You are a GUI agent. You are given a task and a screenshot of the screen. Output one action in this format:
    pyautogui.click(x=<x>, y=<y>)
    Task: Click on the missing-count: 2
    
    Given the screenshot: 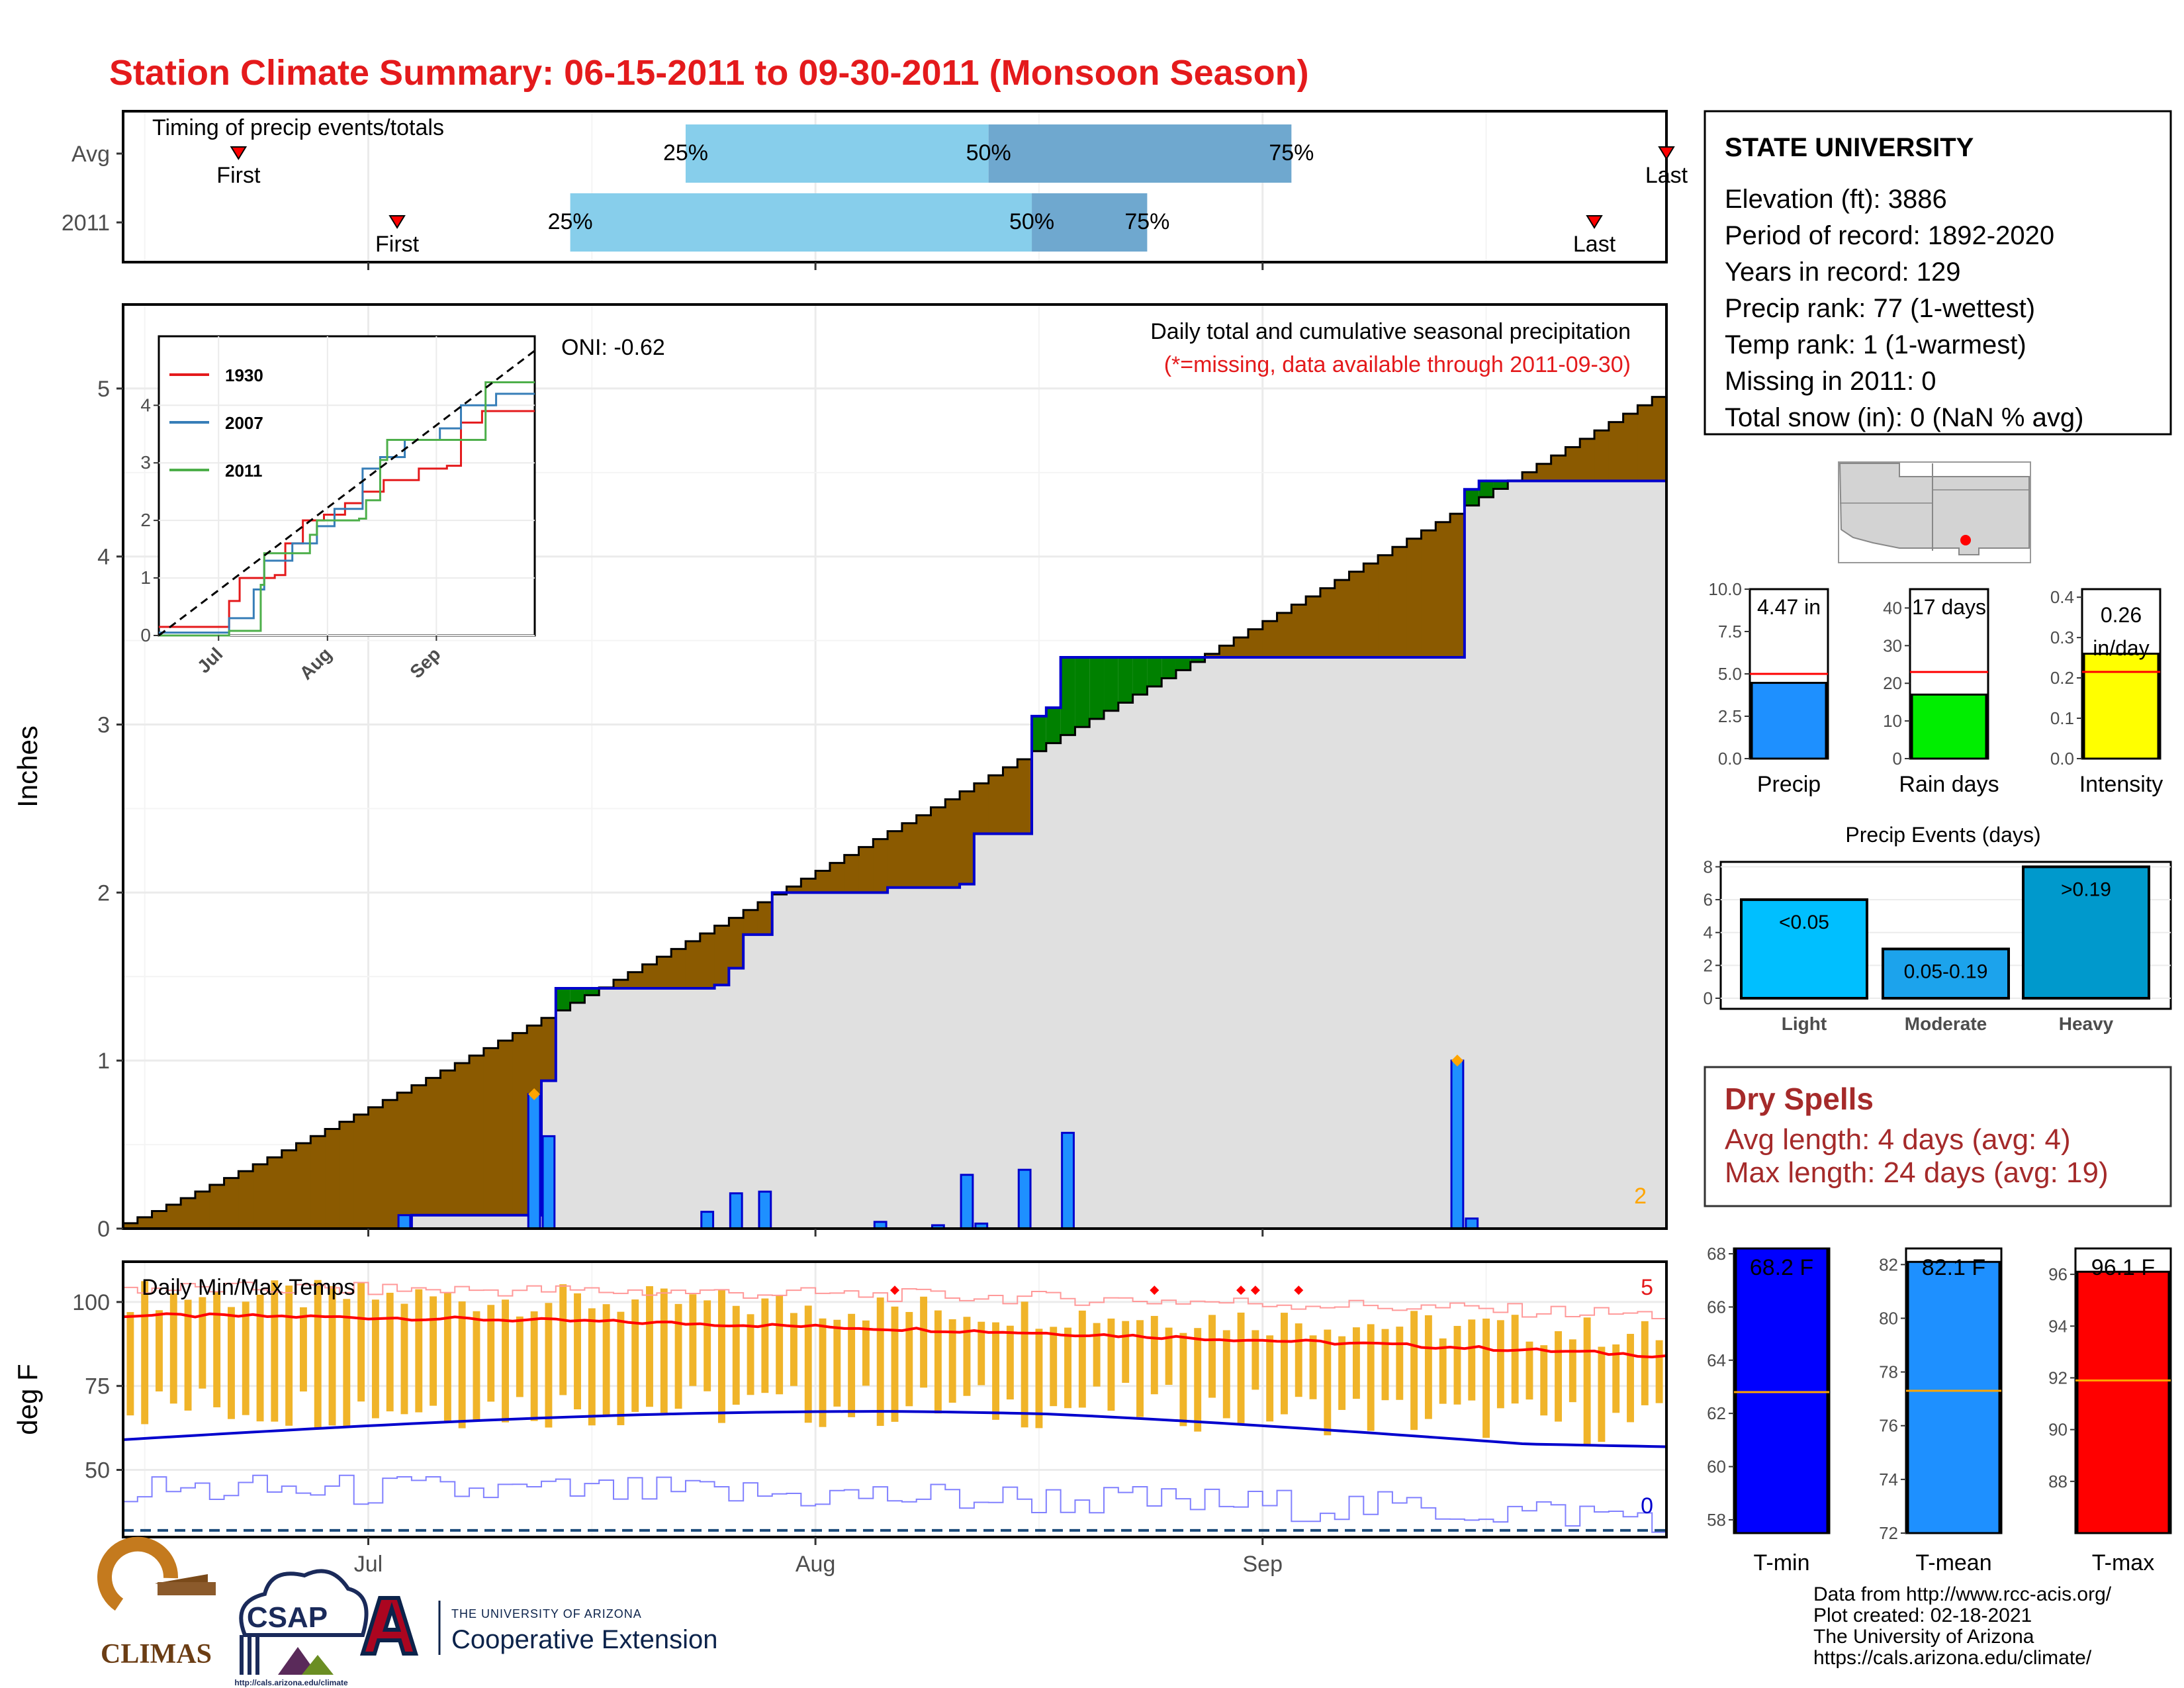 What is the action you would take?
    pyautogui.click(x=1641, y=1196)
    